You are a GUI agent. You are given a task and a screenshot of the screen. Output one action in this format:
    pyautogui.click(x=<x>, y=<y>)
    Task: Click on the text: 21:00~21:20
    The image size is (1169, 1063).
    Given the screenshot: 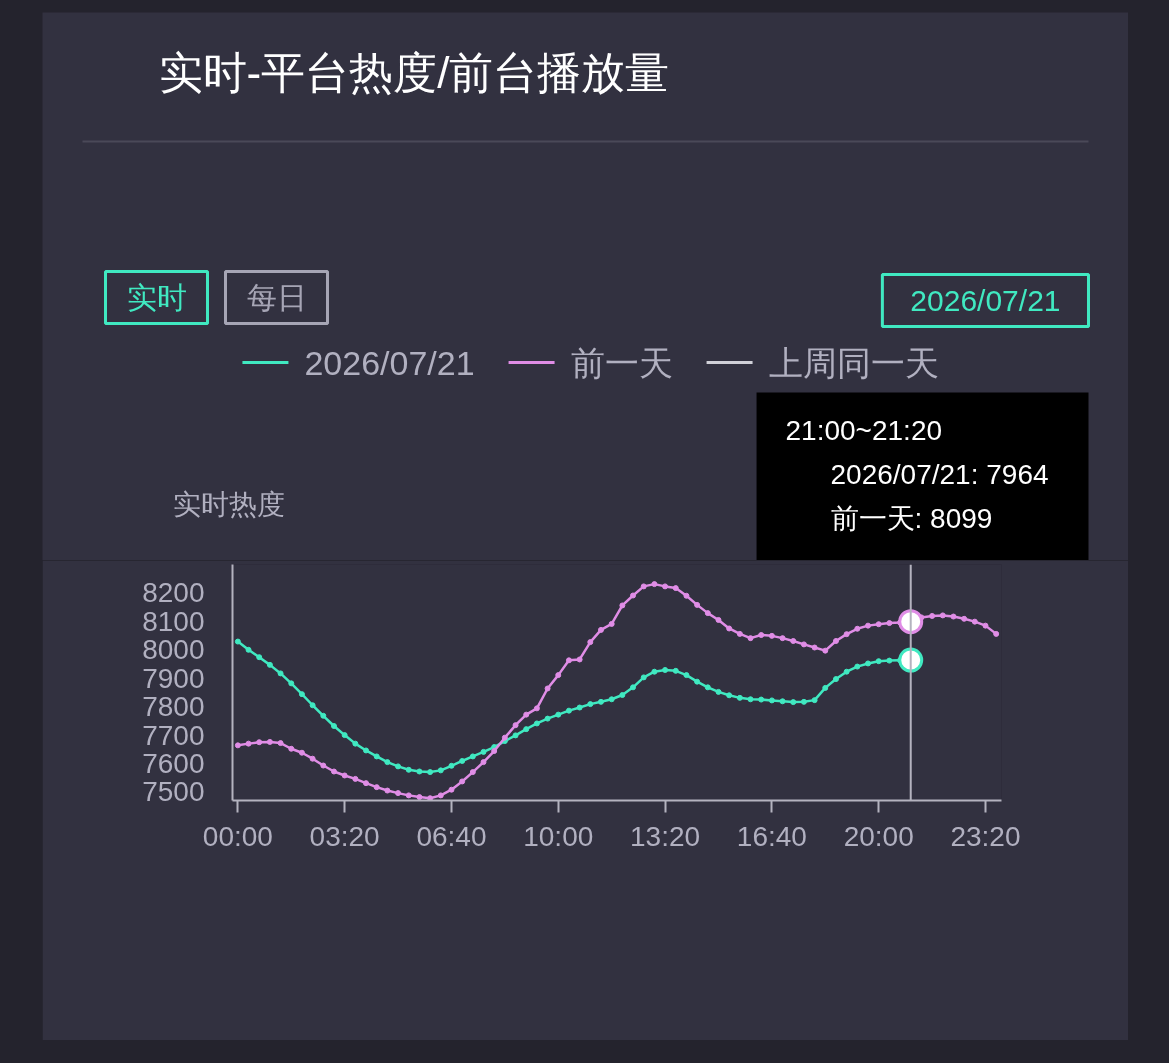 What is the action you would take?
    pyautogui.click(x=864, y=430)
    